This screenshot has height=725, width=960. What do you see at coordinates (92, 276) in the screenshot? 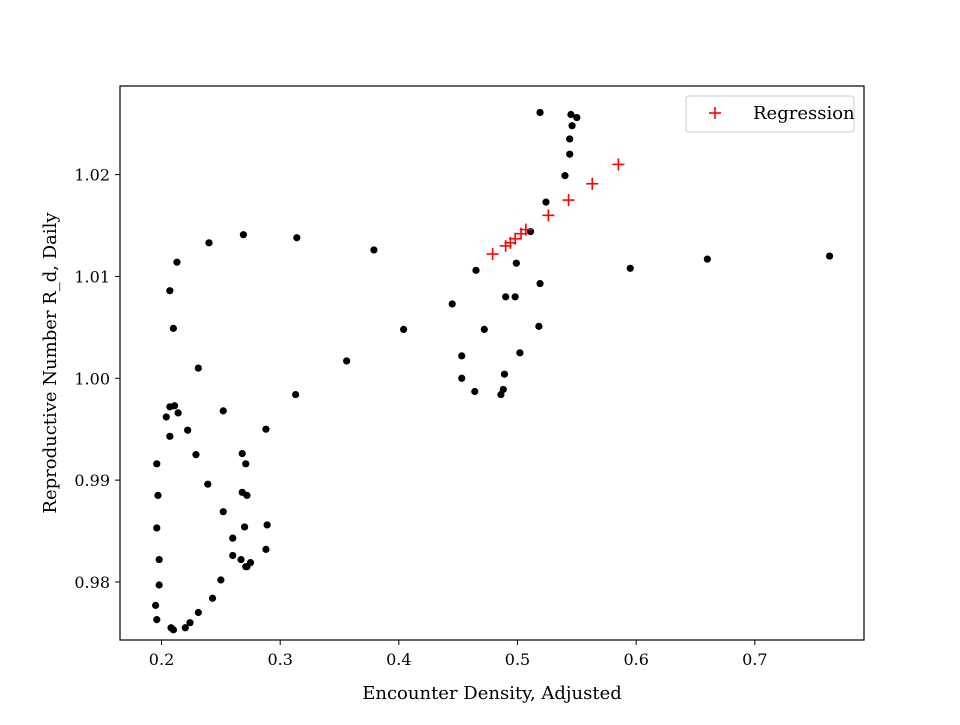
I see `y-tick-label: 1.01` at bounding box center [92, 276].